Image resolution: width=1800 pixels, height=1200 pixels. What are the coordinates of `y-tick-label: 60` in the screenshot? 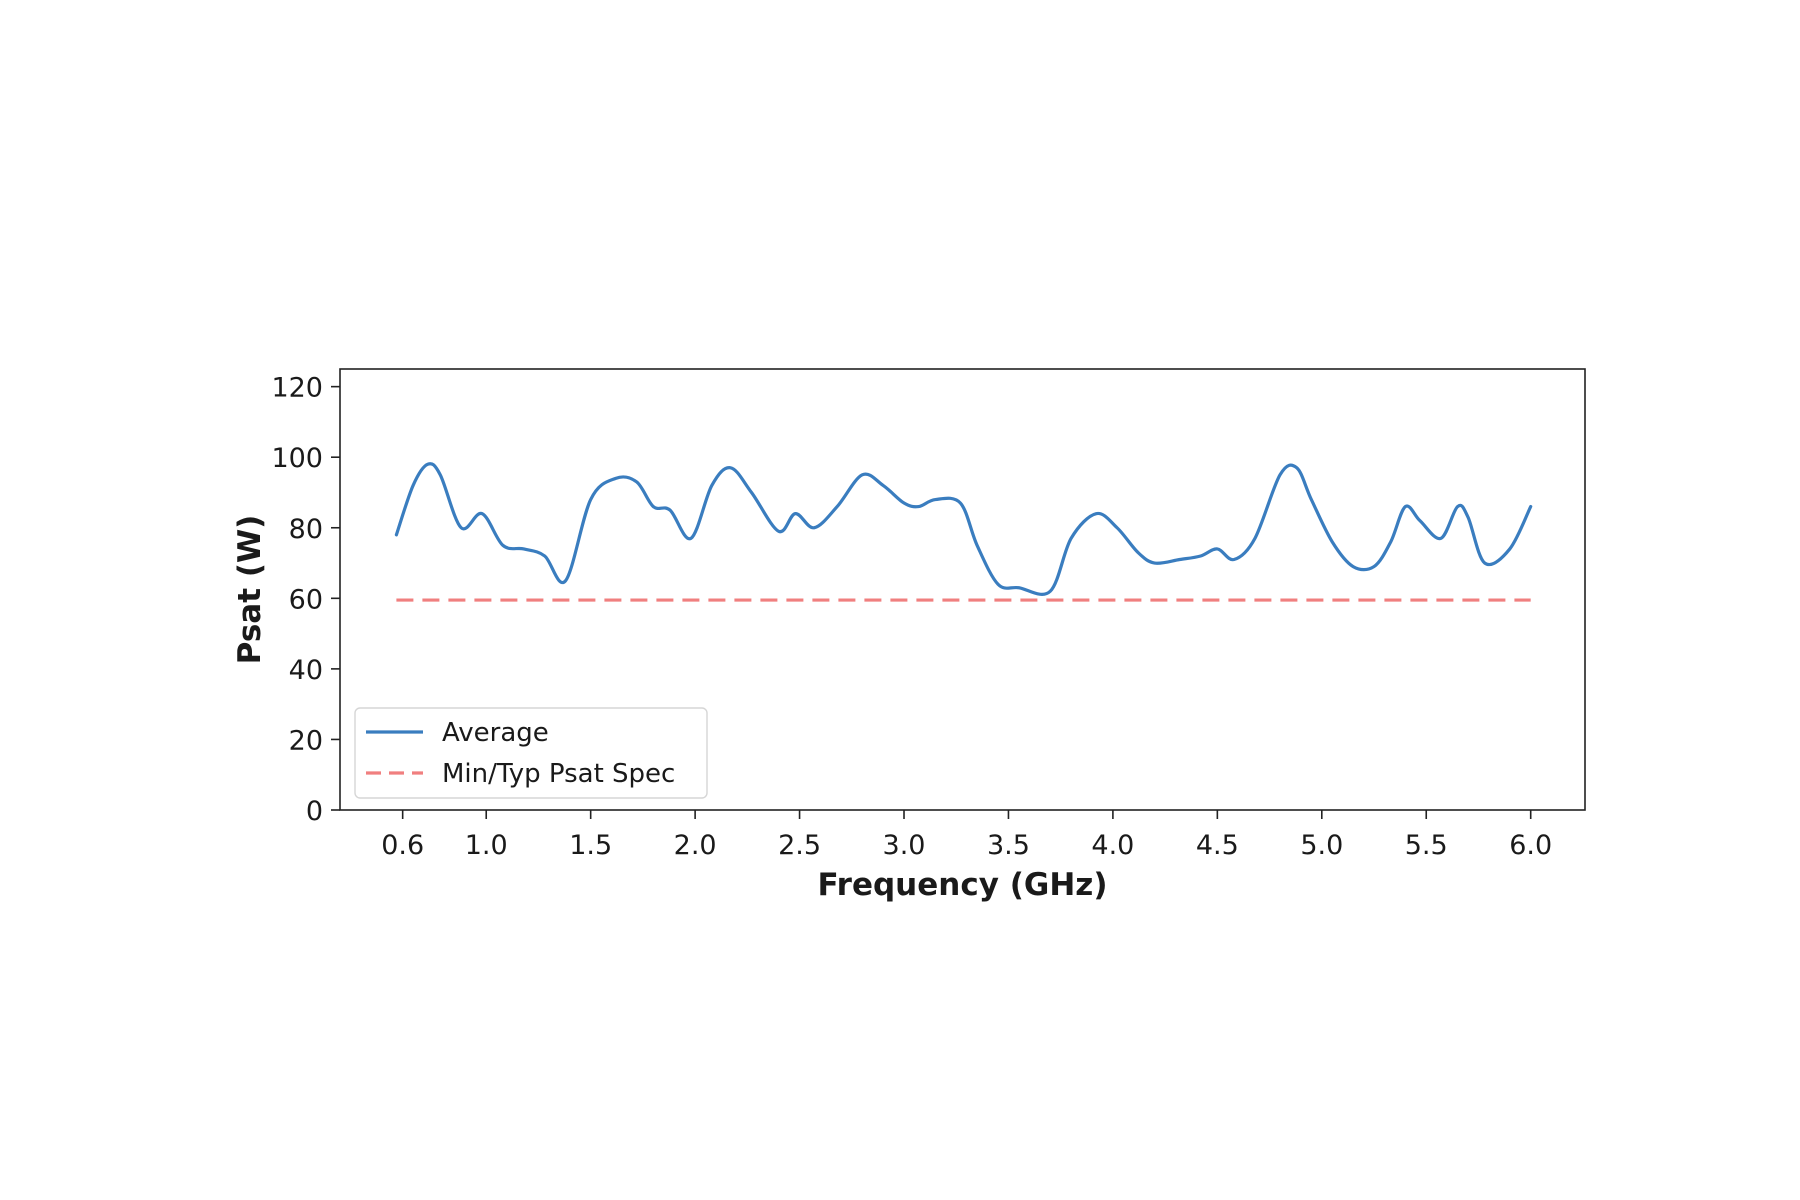 It's located at (306, 599).